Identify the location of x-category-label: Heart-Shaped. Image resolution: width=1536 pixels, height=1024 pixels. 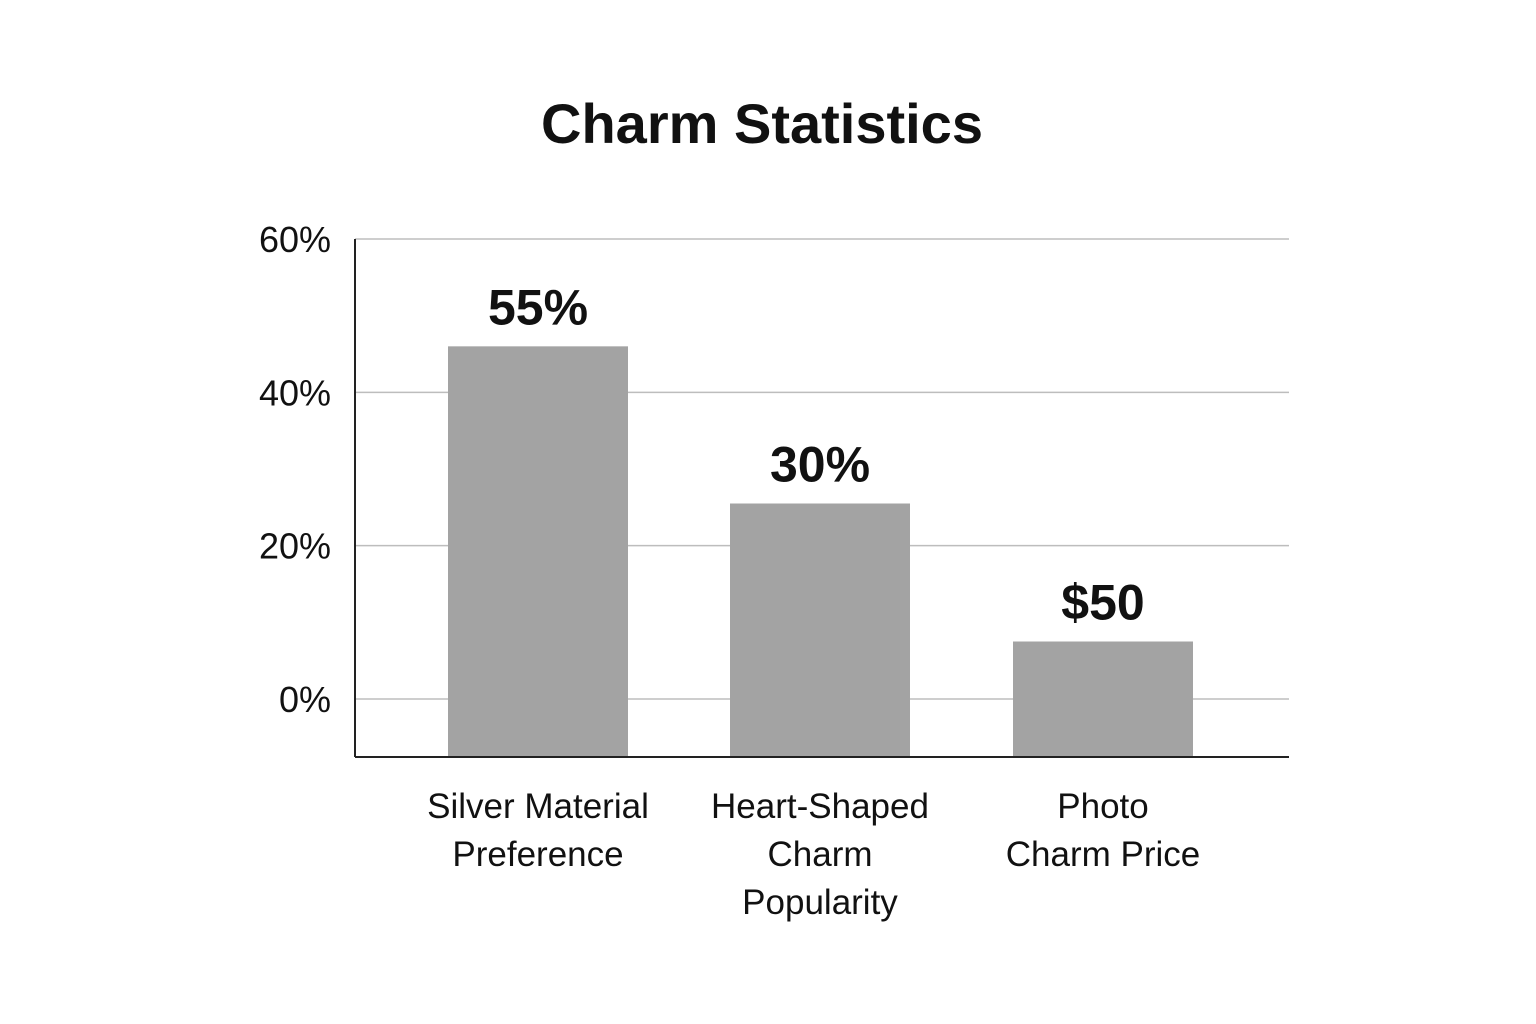
(820, 806).